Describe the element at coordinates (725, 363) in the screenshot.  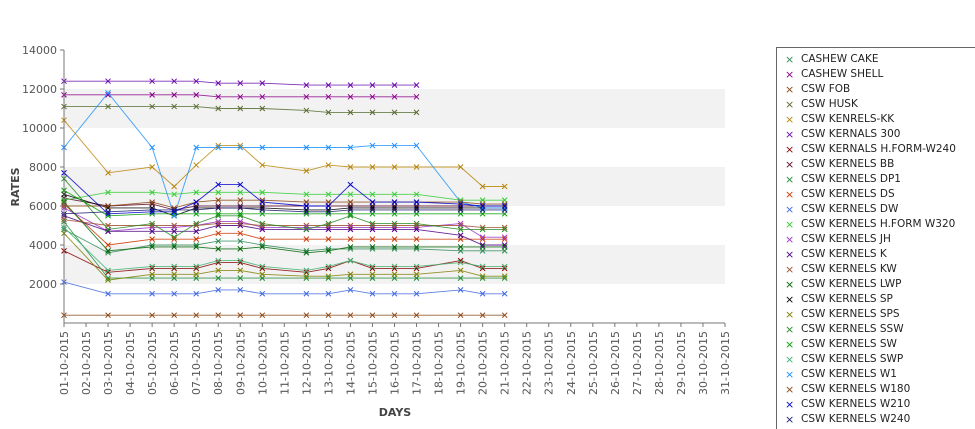
I see `x-tick-label: 31-10-2015` at that location.